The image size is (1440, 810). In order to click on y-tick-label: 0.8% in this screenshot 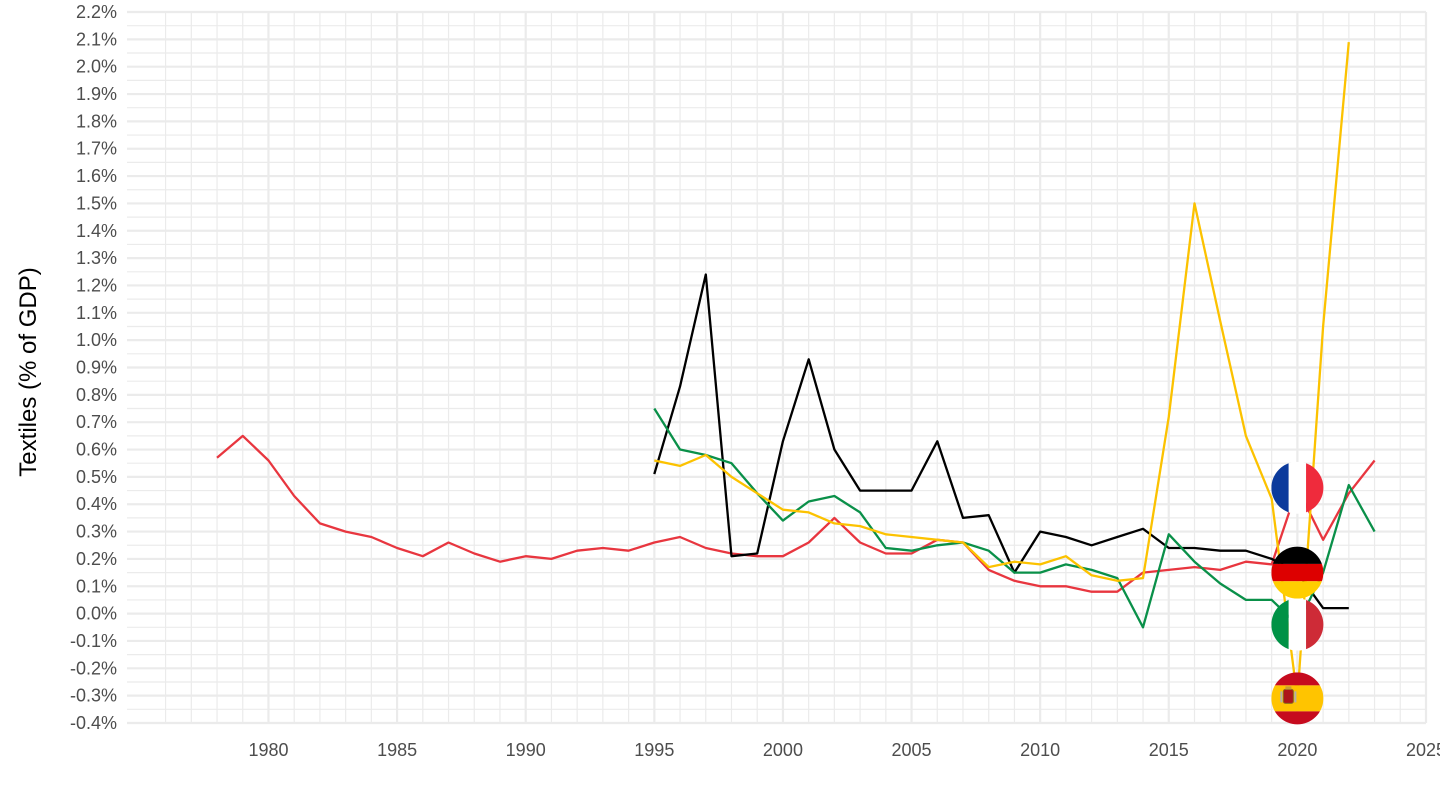, I will do `click(96, 395)`.